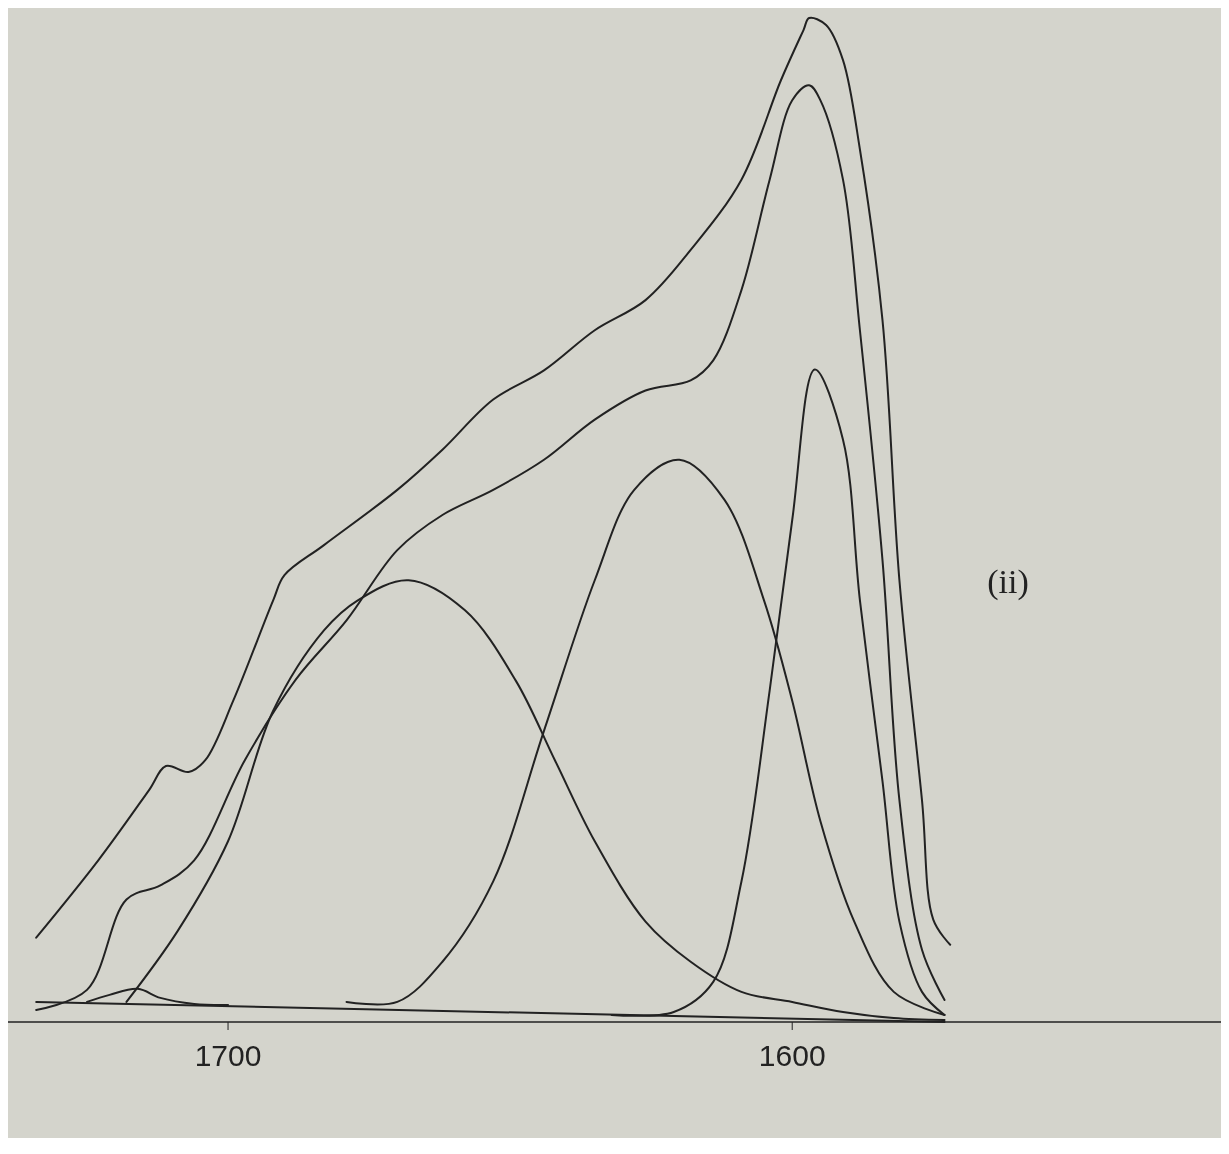 The width and height of the screenshot is (1229, 1154). I want to click on annotation: (ii), so click(1008, 582).